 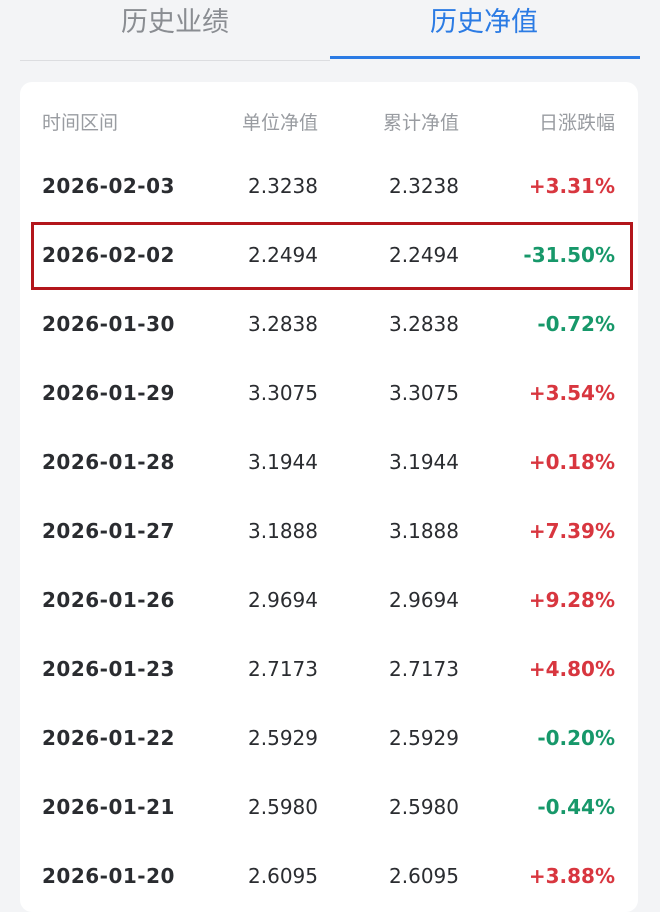 What do you see at coordinates (283, 462) in the screenshot?
I see `unit-nav-cell: 3.1944` at bounding box center [283, 462].